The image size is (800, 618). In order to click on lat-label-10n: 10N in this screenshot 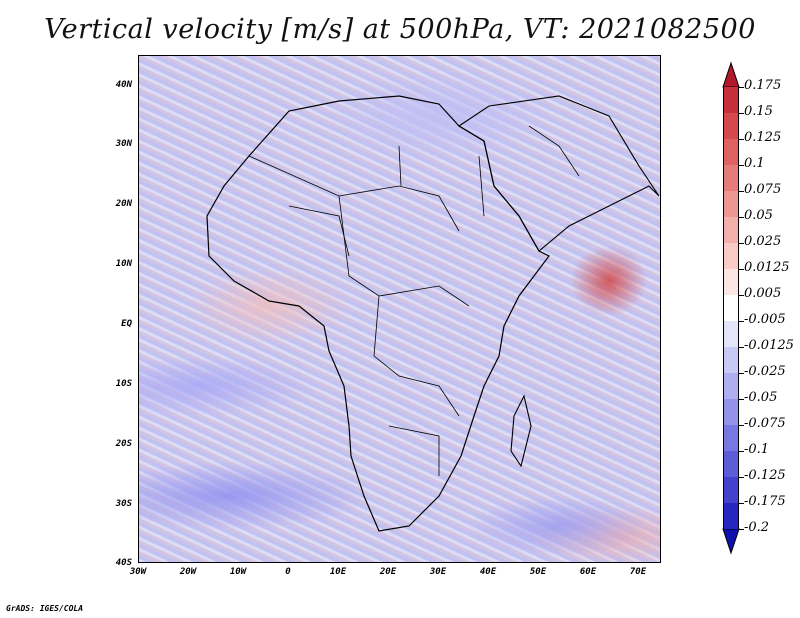, I will do `click(123, 264)`.